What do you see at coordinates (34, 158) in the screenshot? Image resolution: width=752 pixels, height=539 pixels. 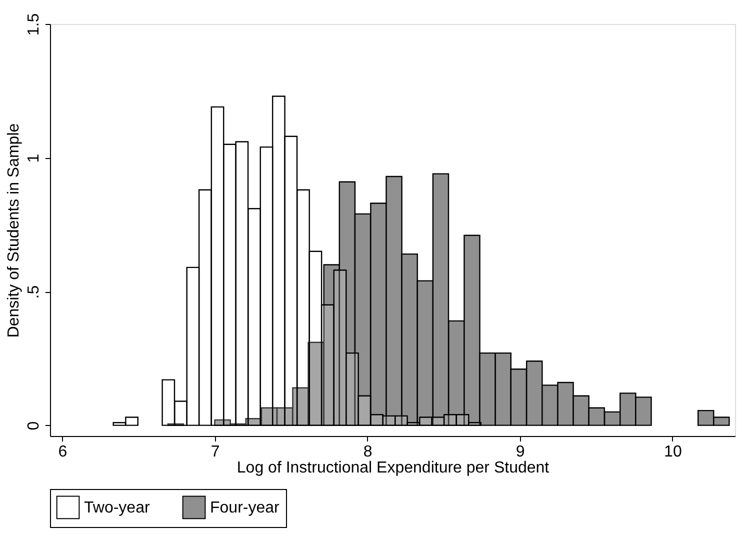 I see `y-tick-label: 1` at bounding box center [34, 158].